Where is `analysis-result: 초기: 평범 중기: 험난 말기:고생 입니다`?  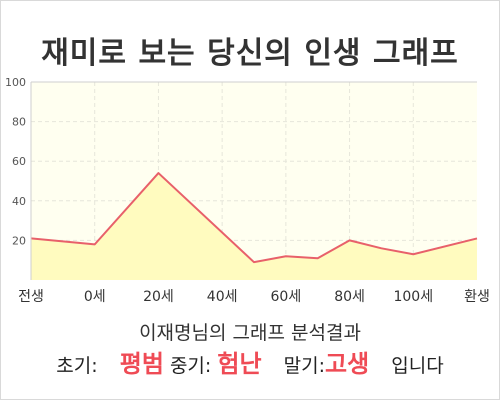
analysis-result: 초기: 평범 중기: 험난 말기:고생 입니다 is located at coordinates (250, 361).